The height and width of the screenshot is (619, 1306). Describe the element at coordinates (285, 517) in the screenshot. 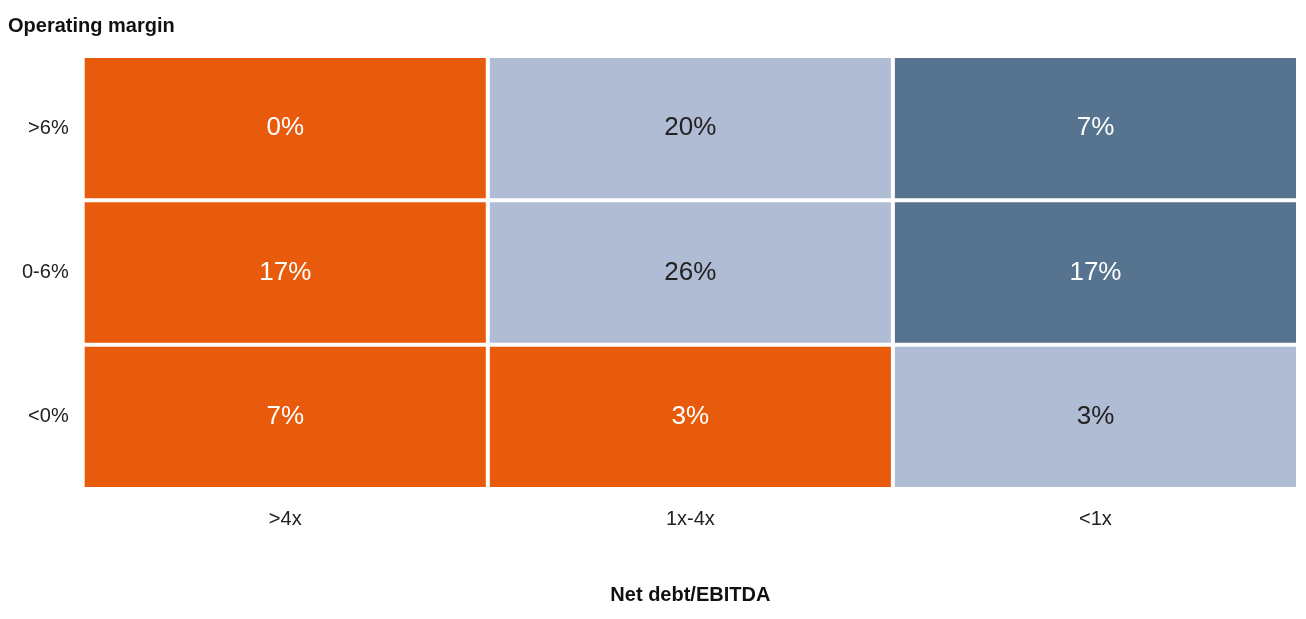

I see `x-tick-label: >4x` at that location.